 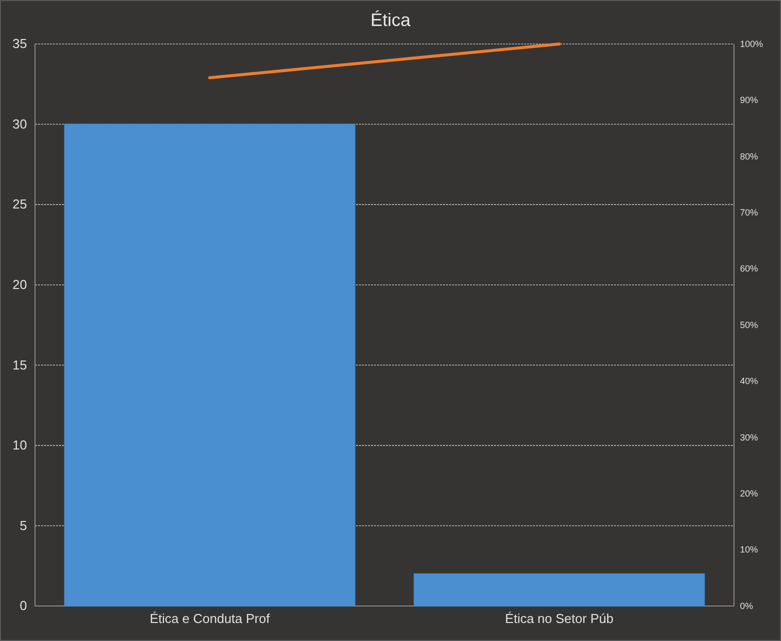 What do you see at coordinates (749, 212) in the screenshot?
I see `y2-tick-label: 70%` at bounding box center [749, 212].